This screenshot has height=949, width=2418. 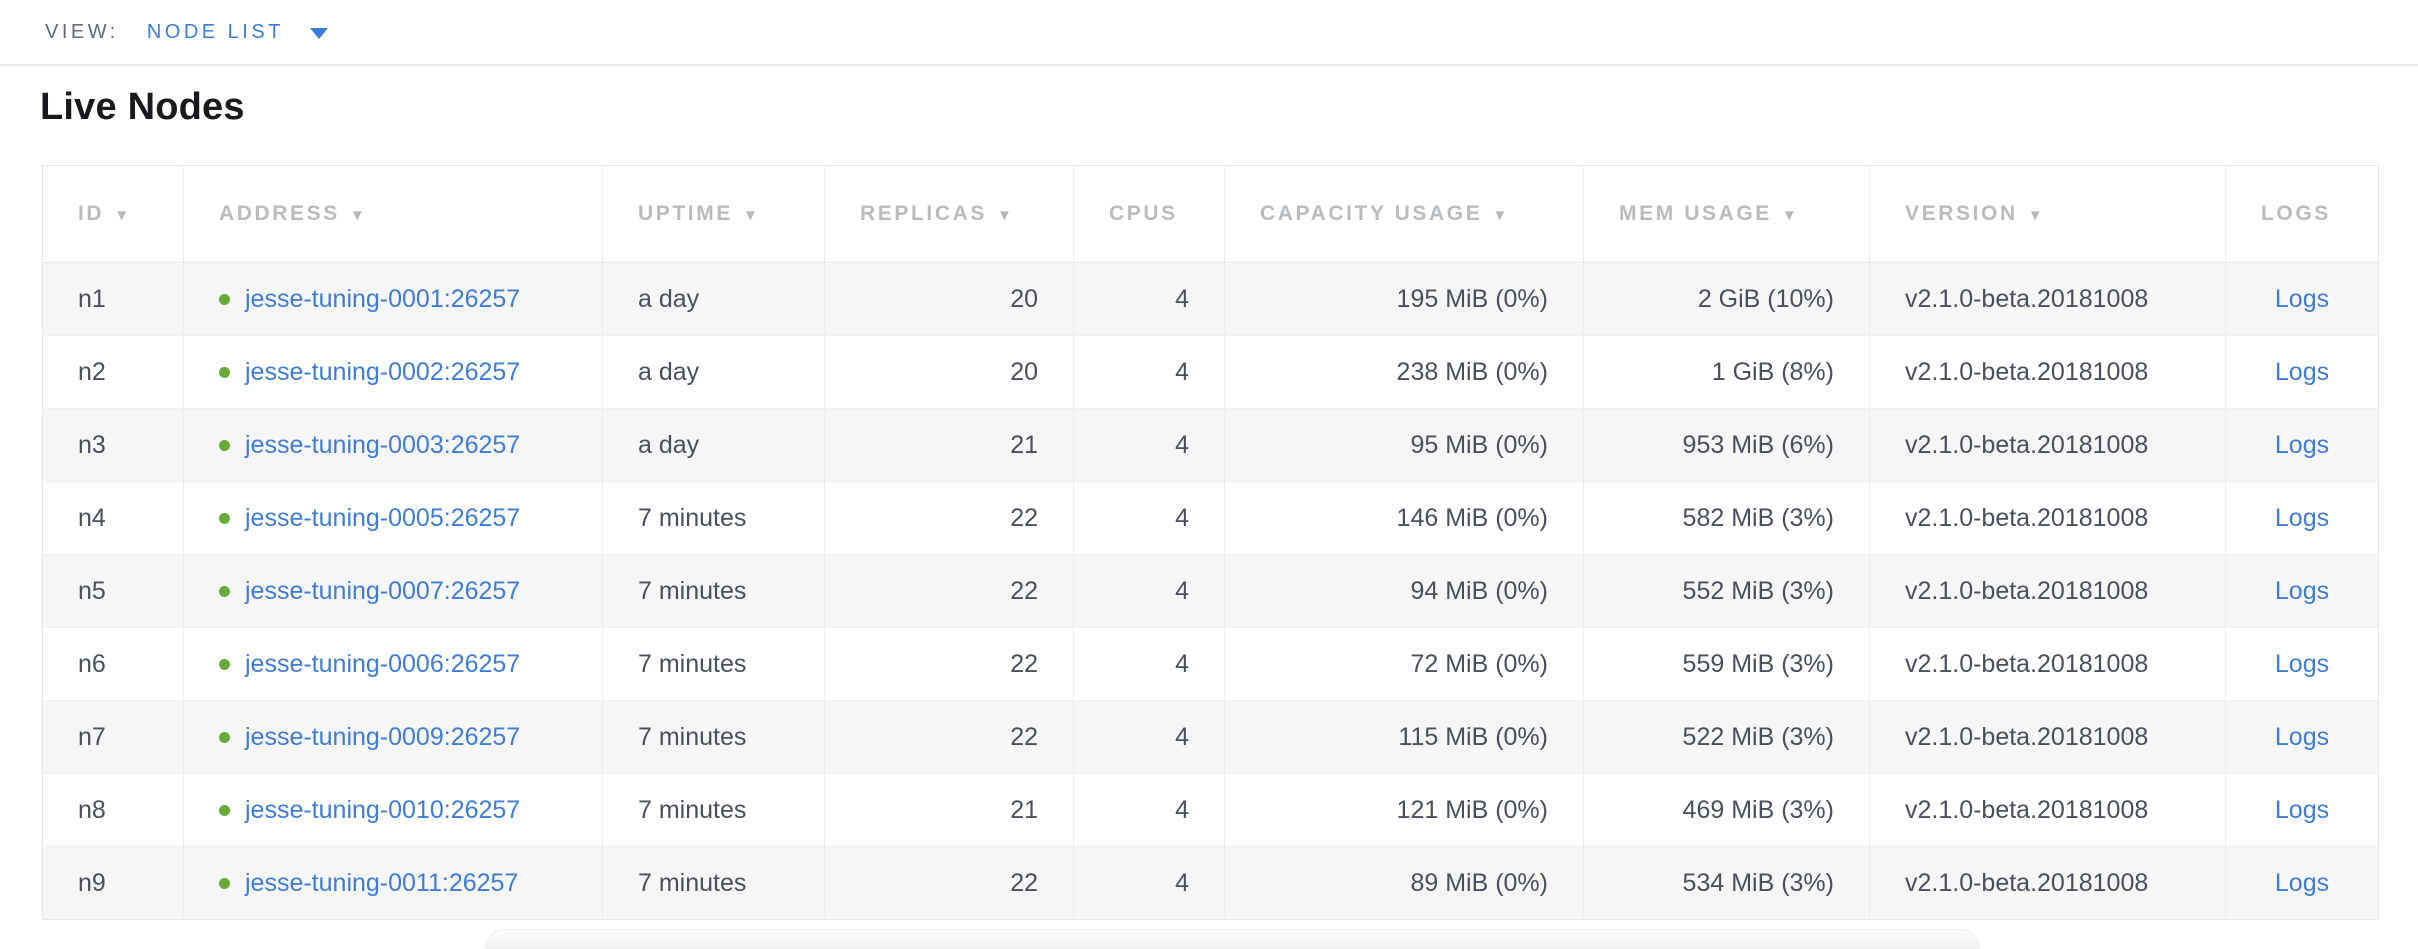 What do you see at coordinates (1209, 33) in the screenshot?
I see `view-bar: VIEW: NODE LIST` at bounding box center [1209, 33].